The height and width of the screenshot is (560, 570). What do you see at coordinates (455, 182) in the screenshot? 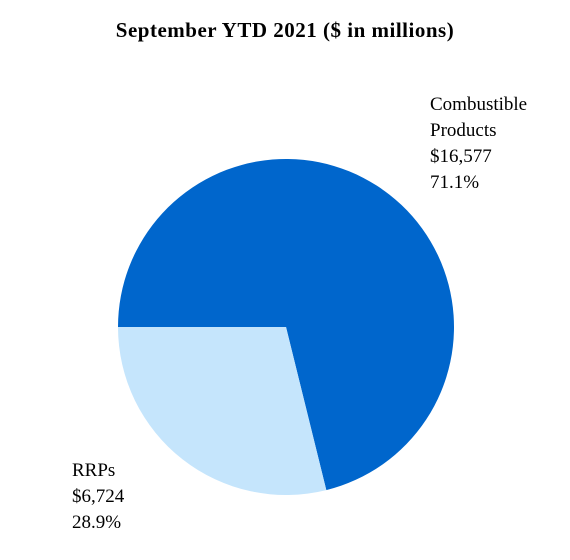
I see `slice-percent: 71.1%` at bounding box center [455, 182].